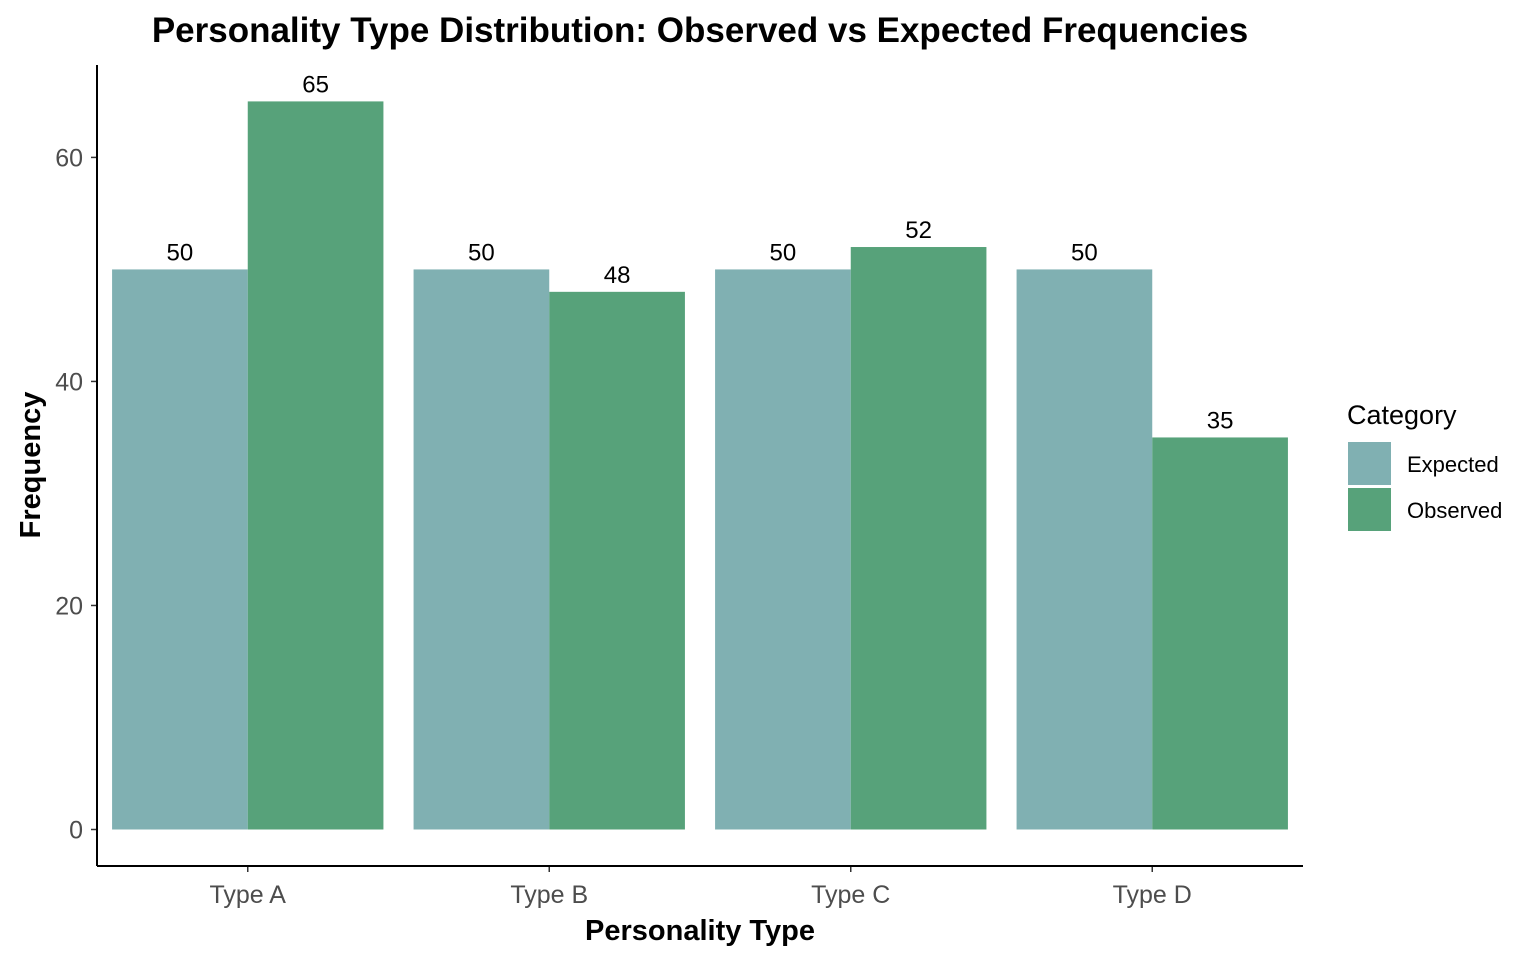  Describe the element at coordinates (31, 465) in the screenshot. I see `y-axis-title: Frequency` at that location.